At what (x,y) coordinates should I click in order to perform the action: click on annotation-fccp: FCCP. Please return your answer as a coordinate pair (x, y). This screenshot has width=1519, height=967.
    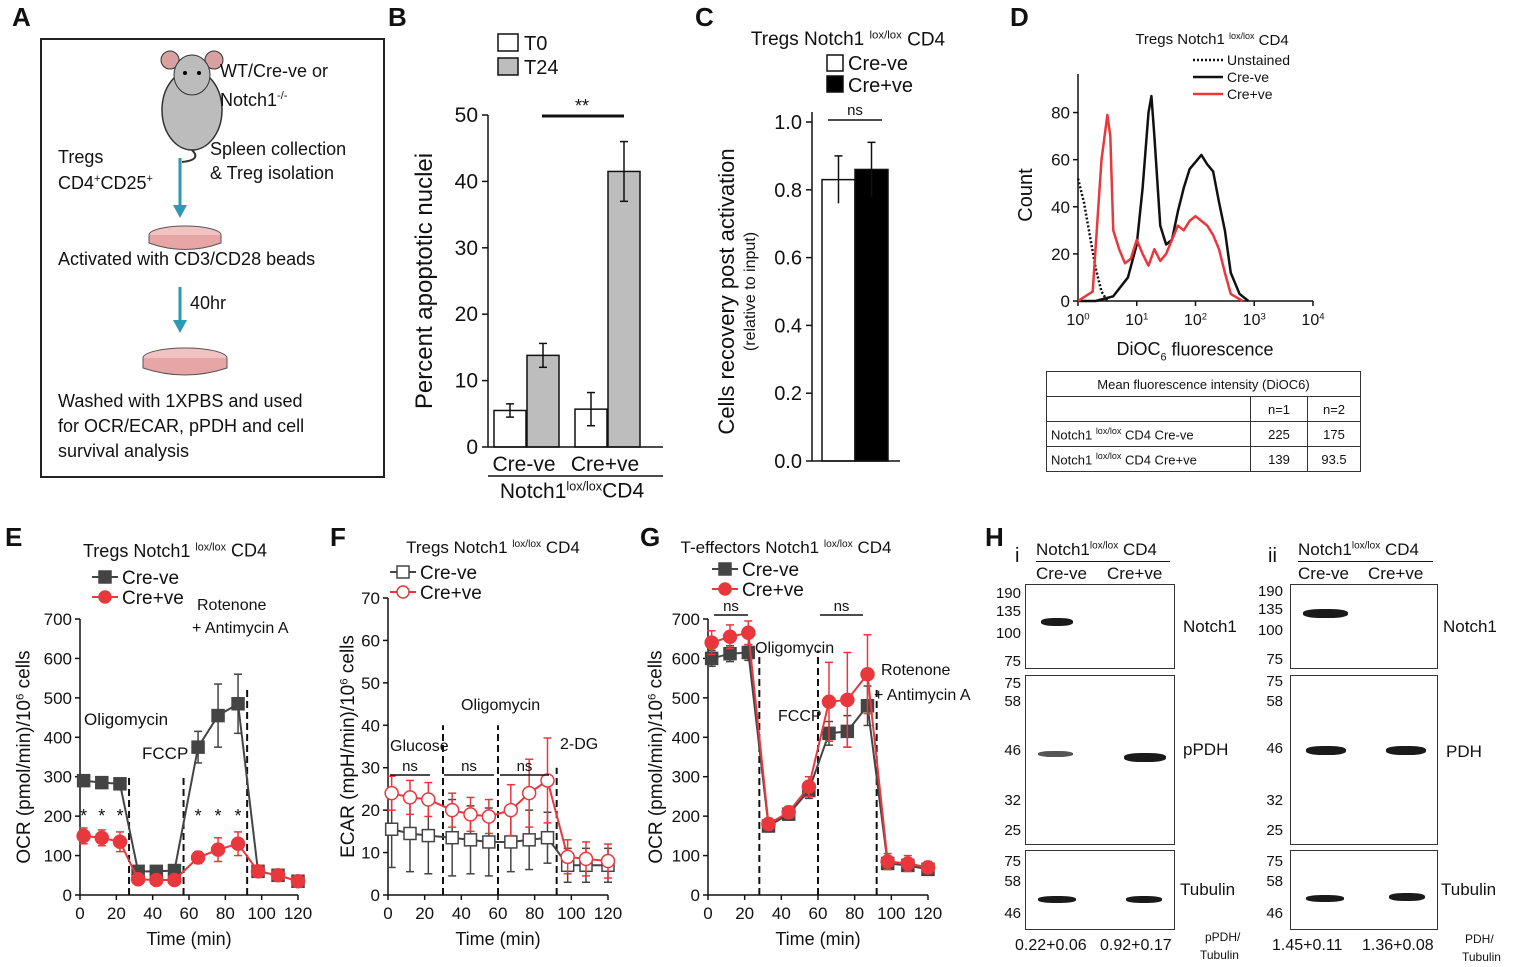
    Looking at the image, I should click on (800, 716).